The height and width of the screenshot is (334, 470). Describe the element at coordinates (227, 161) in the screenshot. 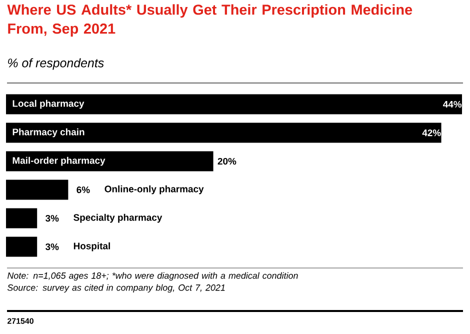

I see `data-label: 20%` at that location.